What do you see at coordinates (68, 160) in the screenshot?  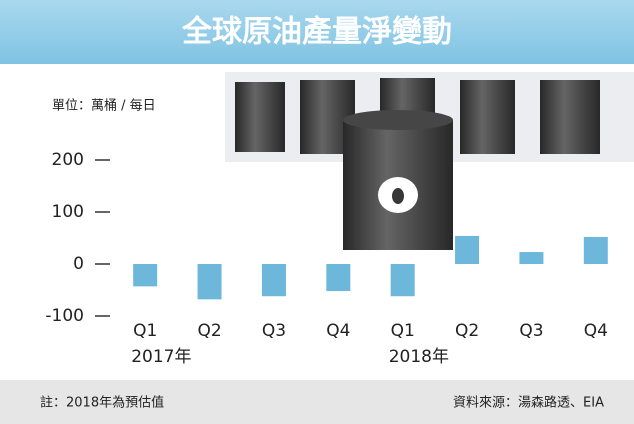 I see `y-tick-label: 200` at bounding box center [68, 160].